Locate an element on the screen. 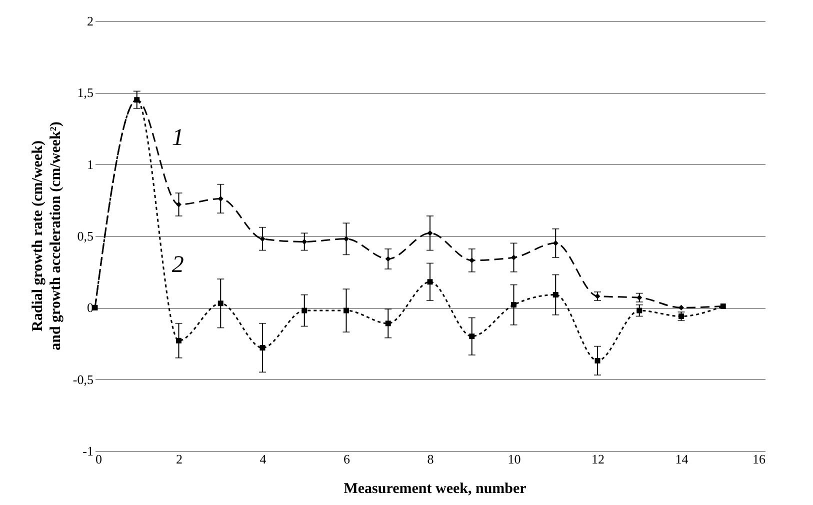 The width and height of the screenshot is (813, 505). y-tick-label: 1,5 is located at coordinates (85, 92).